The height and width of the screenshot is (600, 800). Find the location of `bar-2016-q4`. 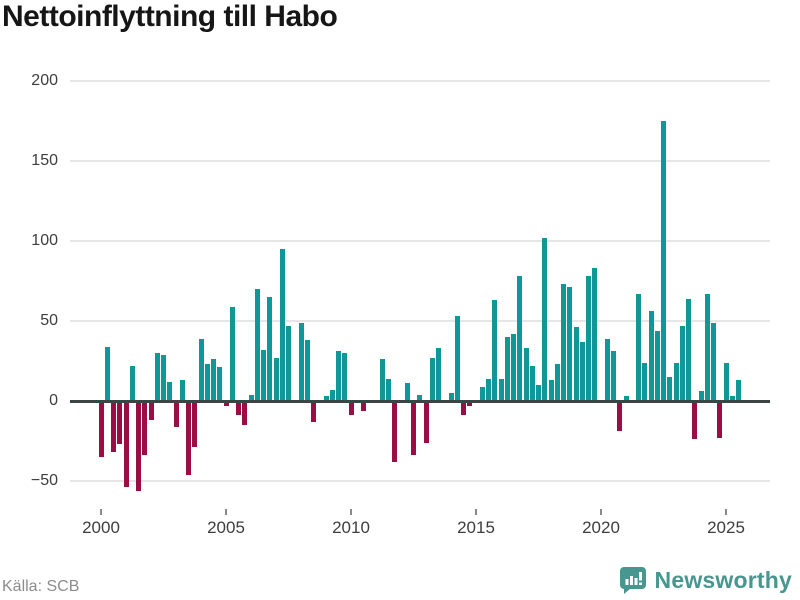

bar-2016-q4 is located at coordinates (520, 338).